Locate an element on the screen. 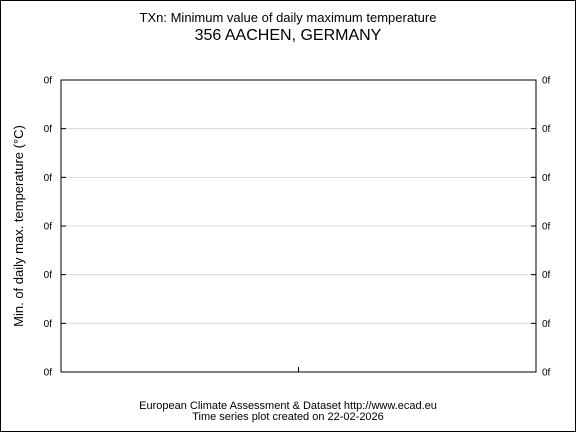  y-axis-label: Min. of daily max. temperature (°C) is located at coordinates (18, 226).